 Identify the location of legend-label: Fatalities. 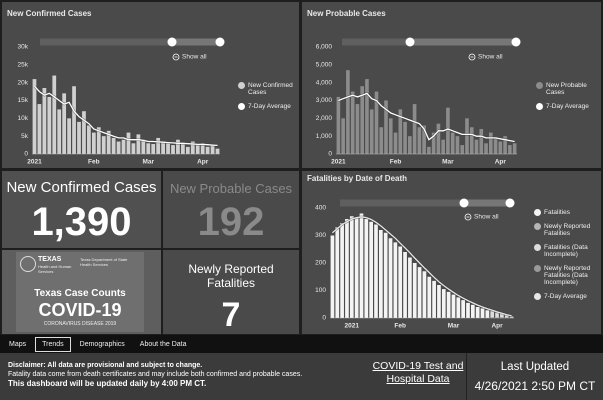
(557, 212).